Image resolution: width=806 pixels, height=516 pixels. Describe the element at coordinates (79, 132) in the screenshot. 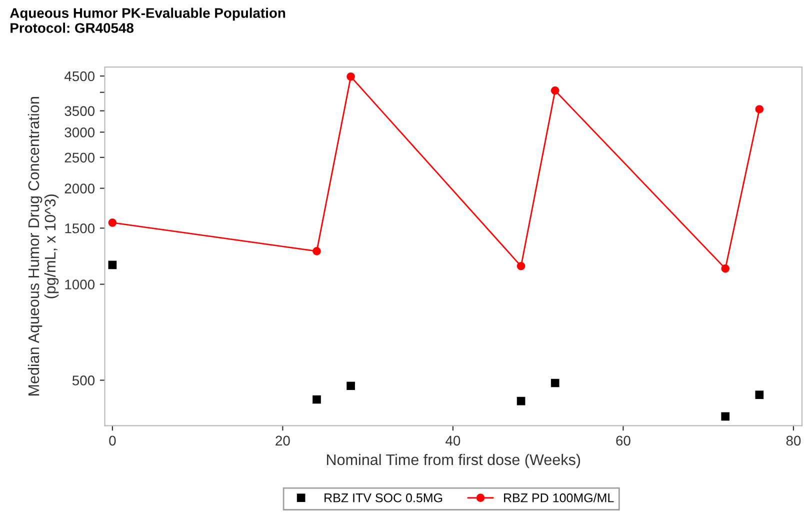

I see `y-tick-label: 3000` at that location.